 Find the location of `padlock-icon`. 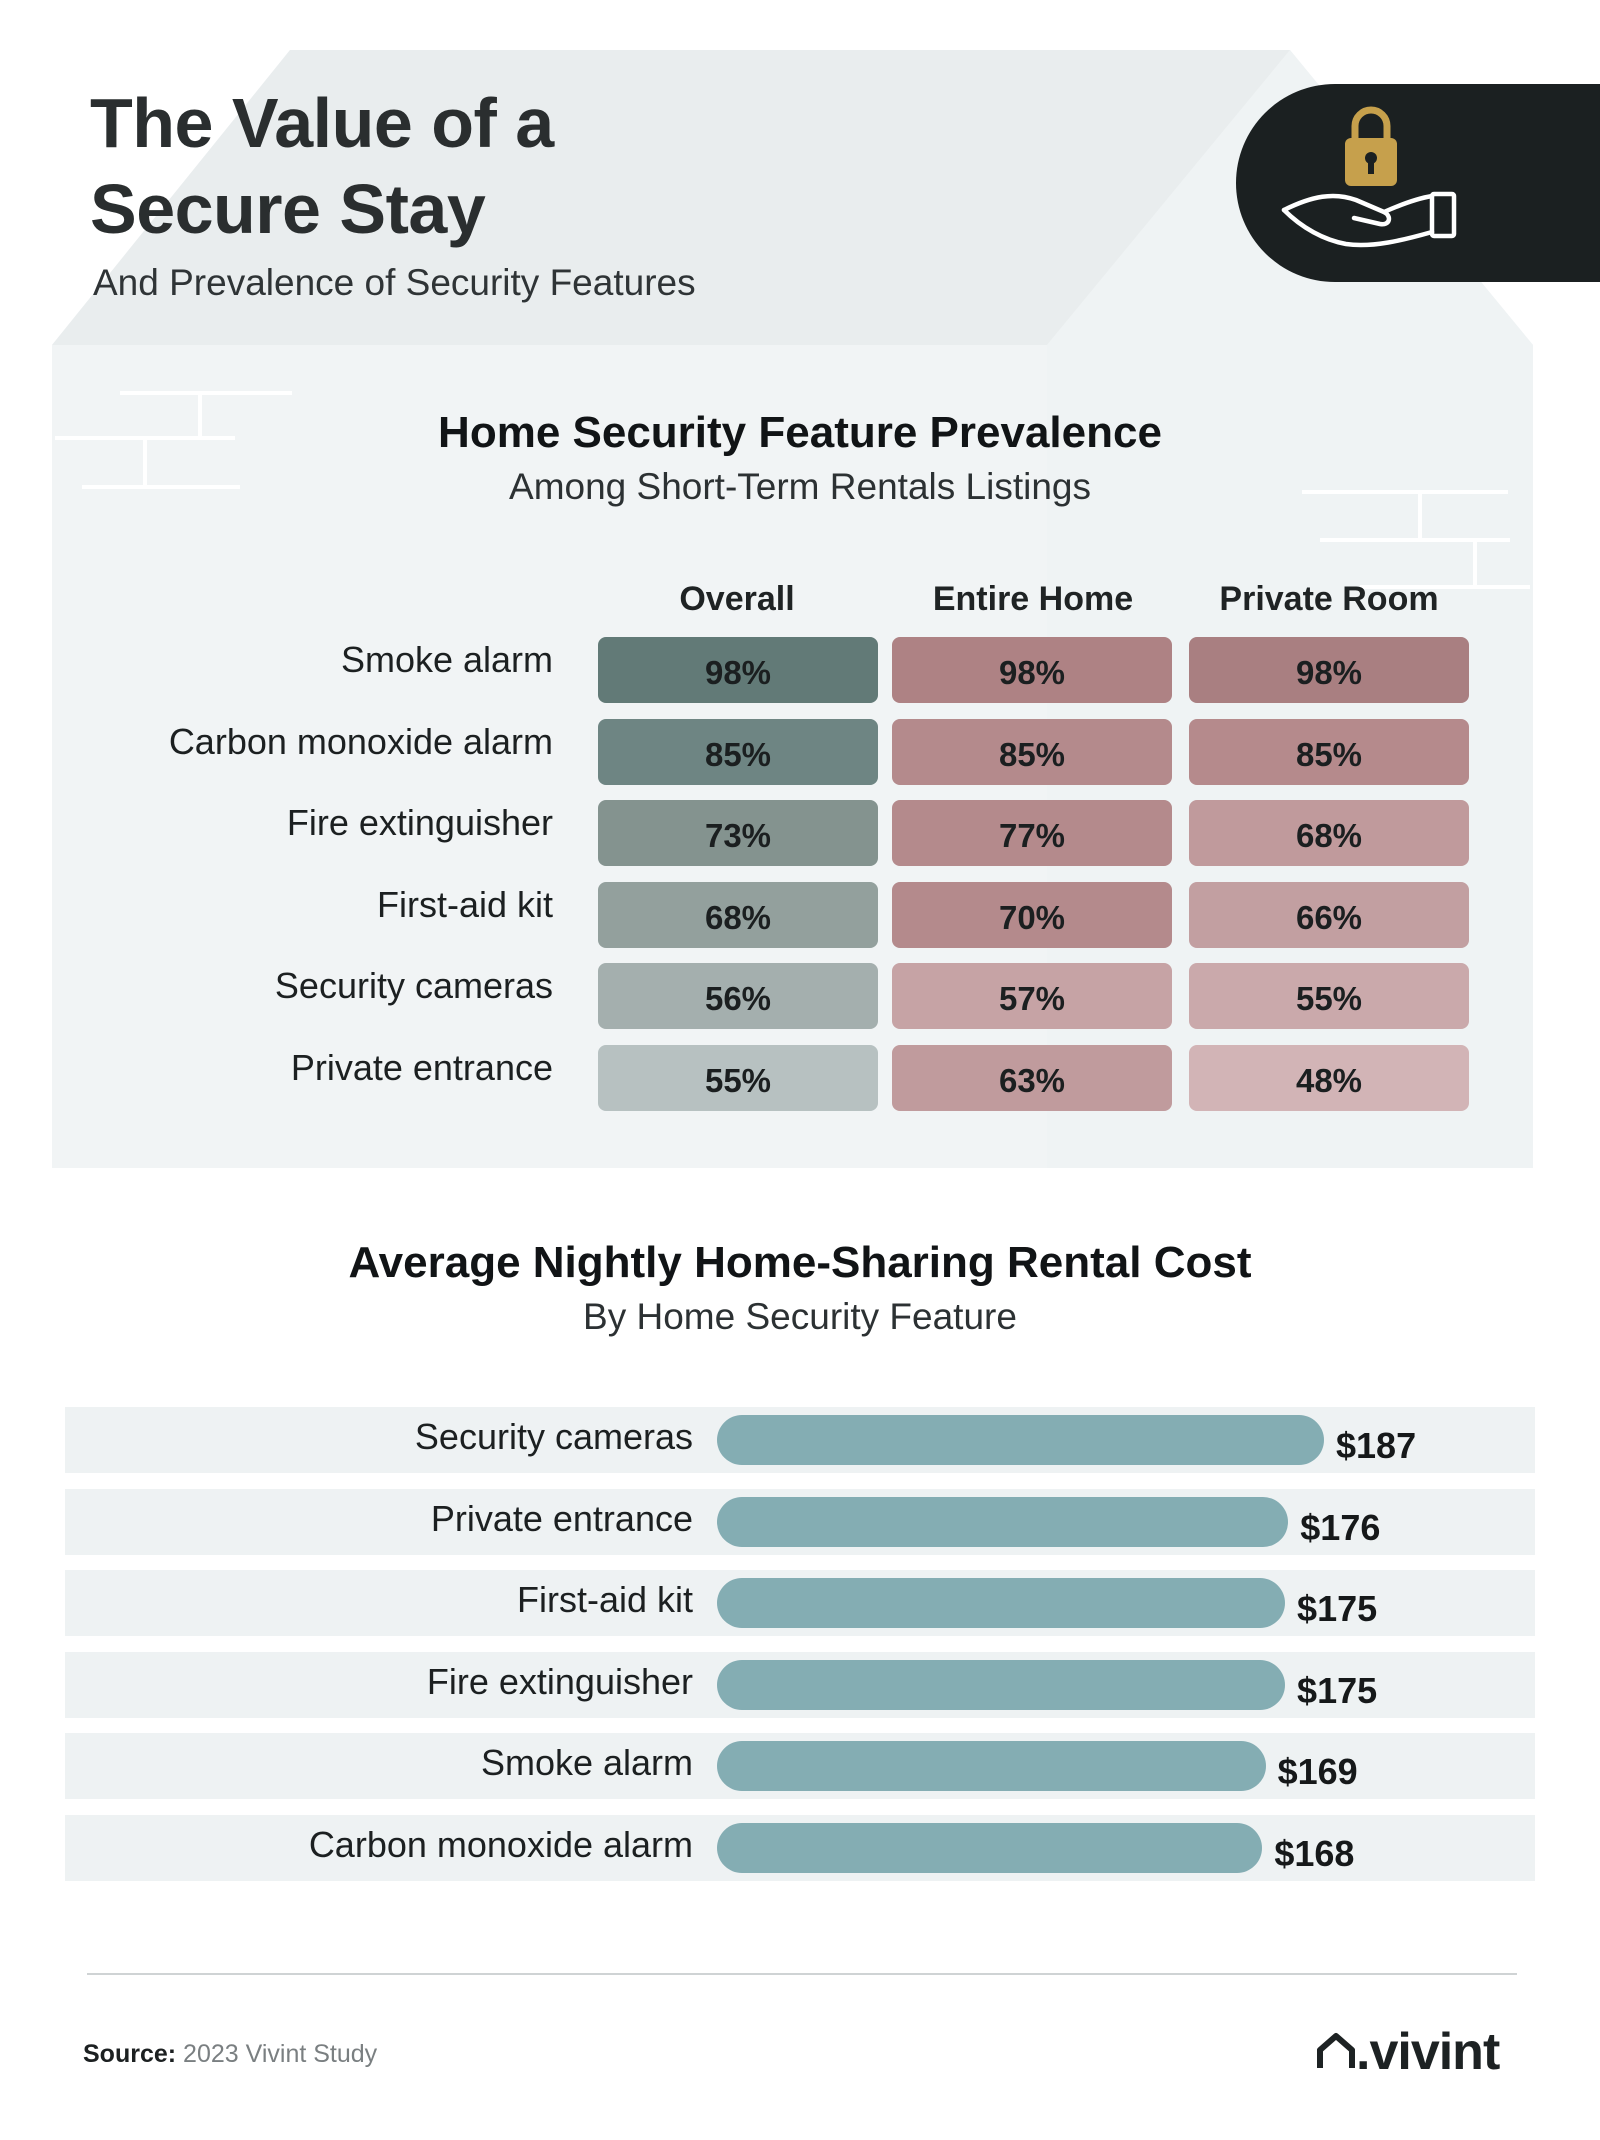

padlock-icon is located at coordinates (1371, 146).